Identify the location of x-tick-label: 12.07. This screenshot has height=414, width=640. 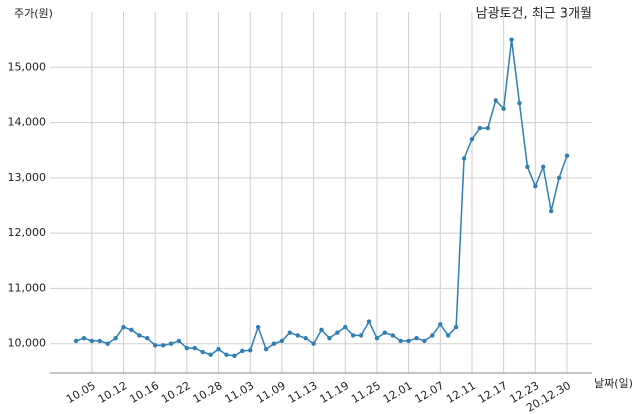
(430, 392).